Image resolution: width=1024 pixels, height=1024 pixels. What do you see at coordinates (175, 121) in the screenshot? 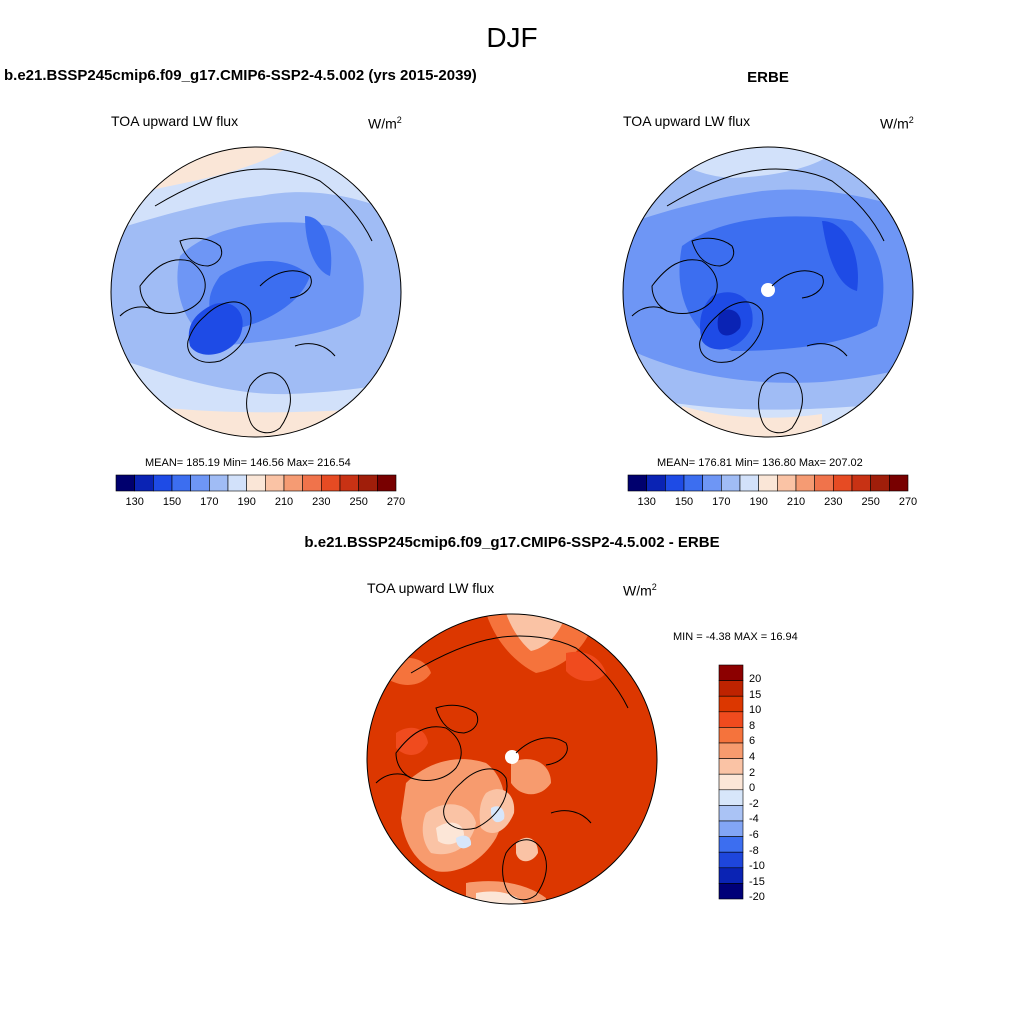
I see `model-variable-label: TOA upward LW flux` at bounding box center [175, 121].